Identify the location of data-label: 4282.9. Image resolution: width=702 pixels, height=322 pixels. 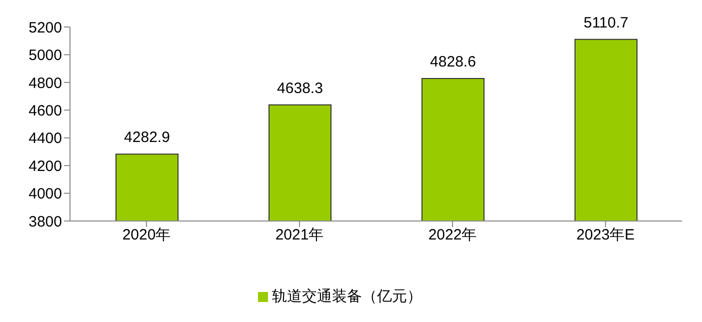
(147, 137).